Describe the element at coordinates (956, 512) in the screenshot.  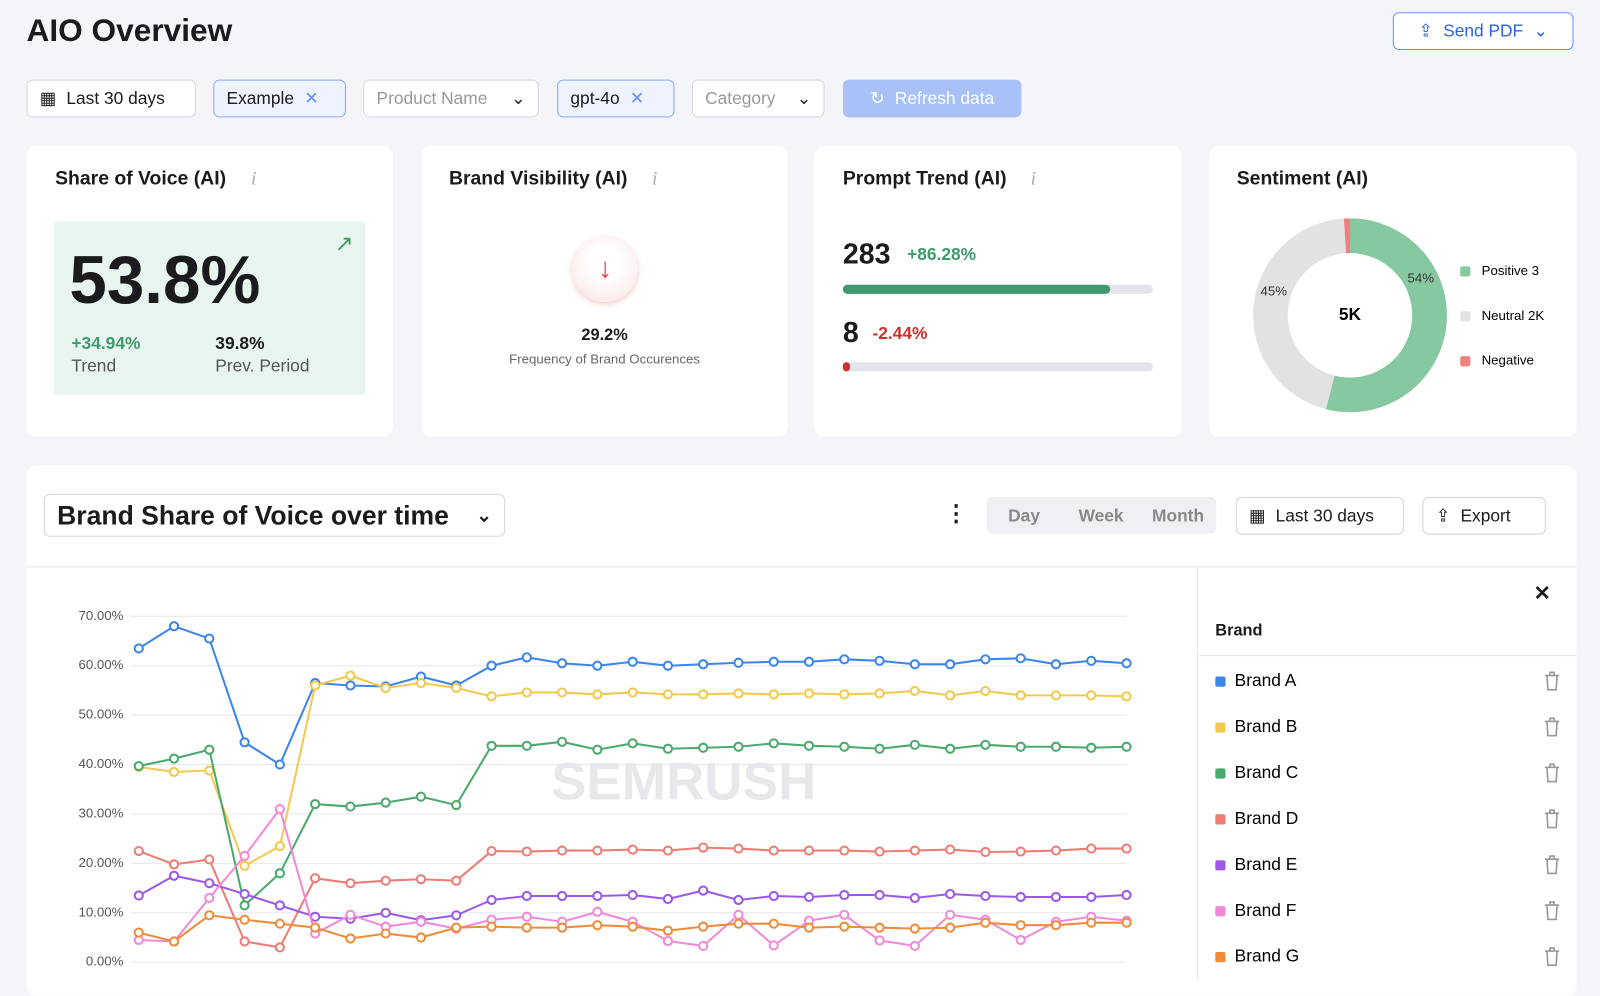
I see `more-menu: ⋮` at that location.